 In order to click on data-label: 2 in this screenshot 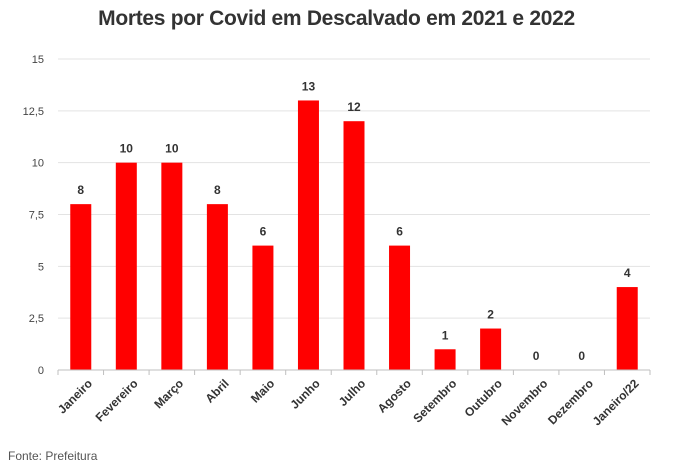, I will do `click(490, 315)`.